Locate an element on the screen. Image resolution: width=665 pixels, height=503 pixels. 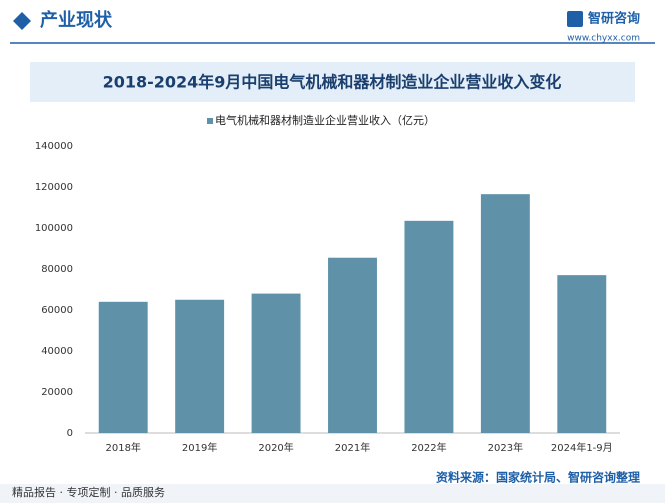
y-tick-label: 40000 is located at coordinates (57, 351).